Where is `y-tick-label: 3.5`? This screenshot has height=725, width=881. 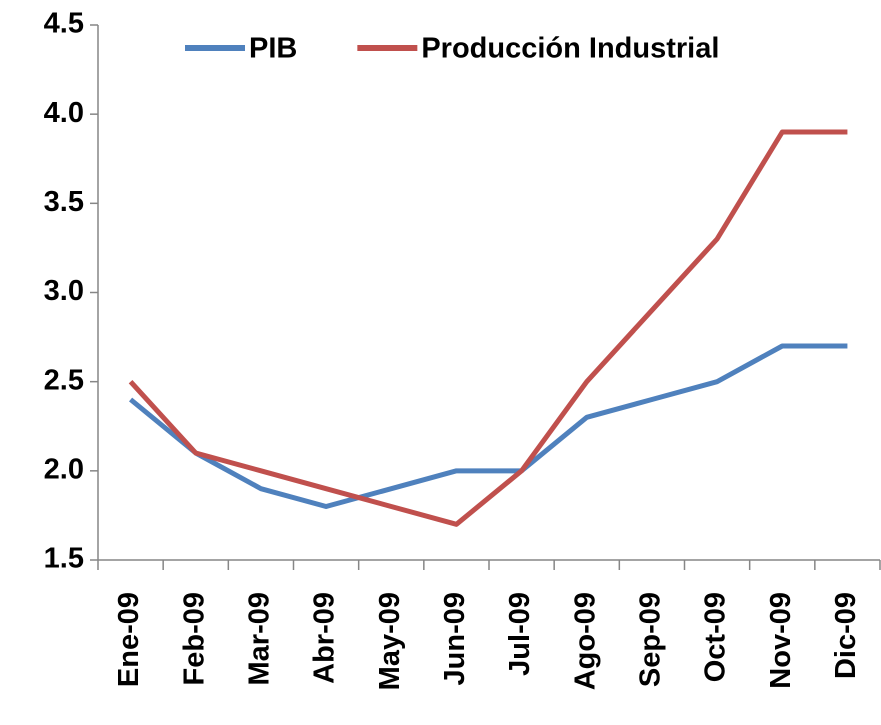 y-tick-label: 3.5 is located at coordinates (64, 202).